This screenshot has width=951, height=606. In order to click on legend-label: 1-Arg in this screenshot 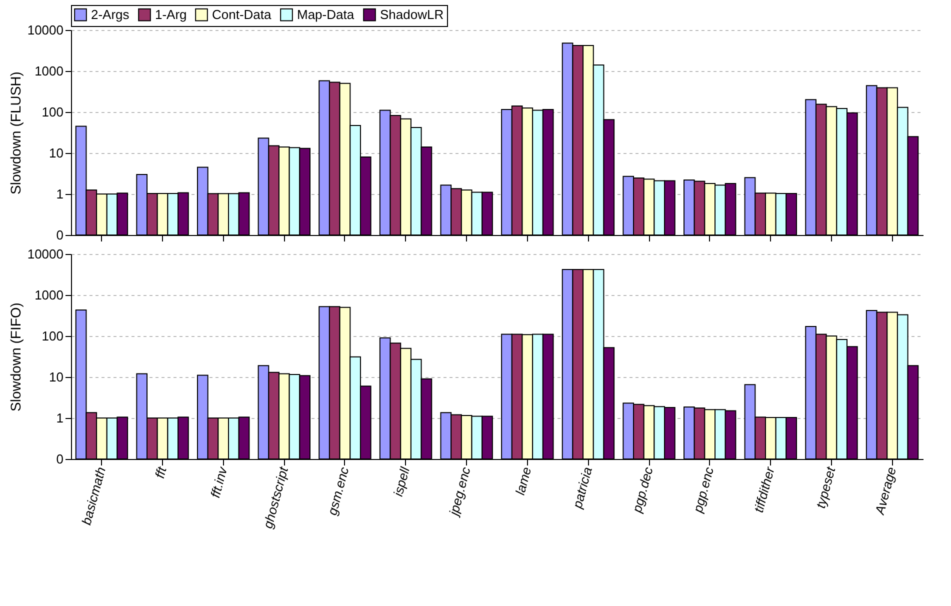, I will do `click(171, 14)`.